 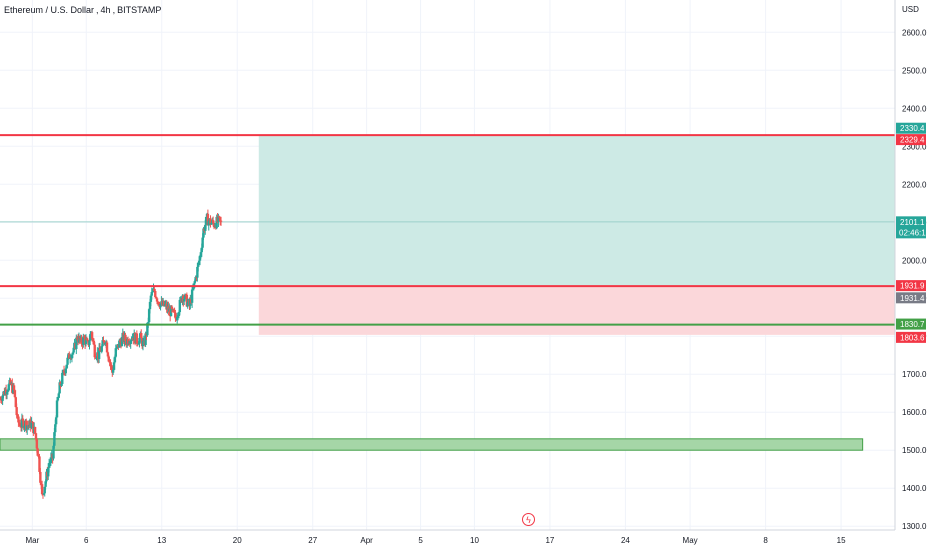 What do you see at coordinates (111, 354) in the screenshot?
I see `candles` at bounding box center [111, 354].